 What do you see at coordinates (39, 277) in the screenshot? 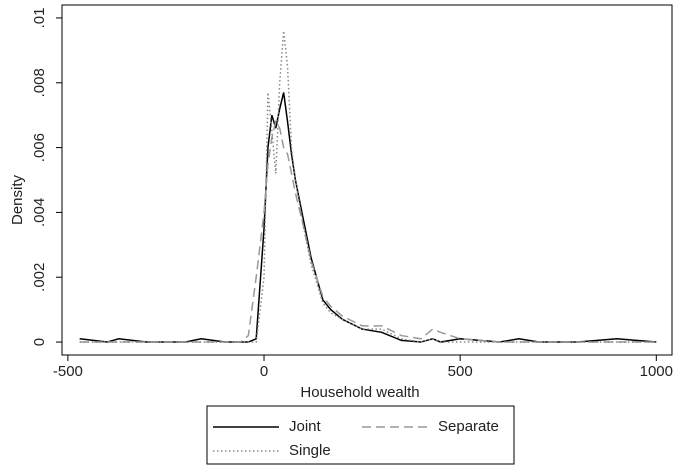
I see `y-tick-label: .002` at bounding box center [39, 277].